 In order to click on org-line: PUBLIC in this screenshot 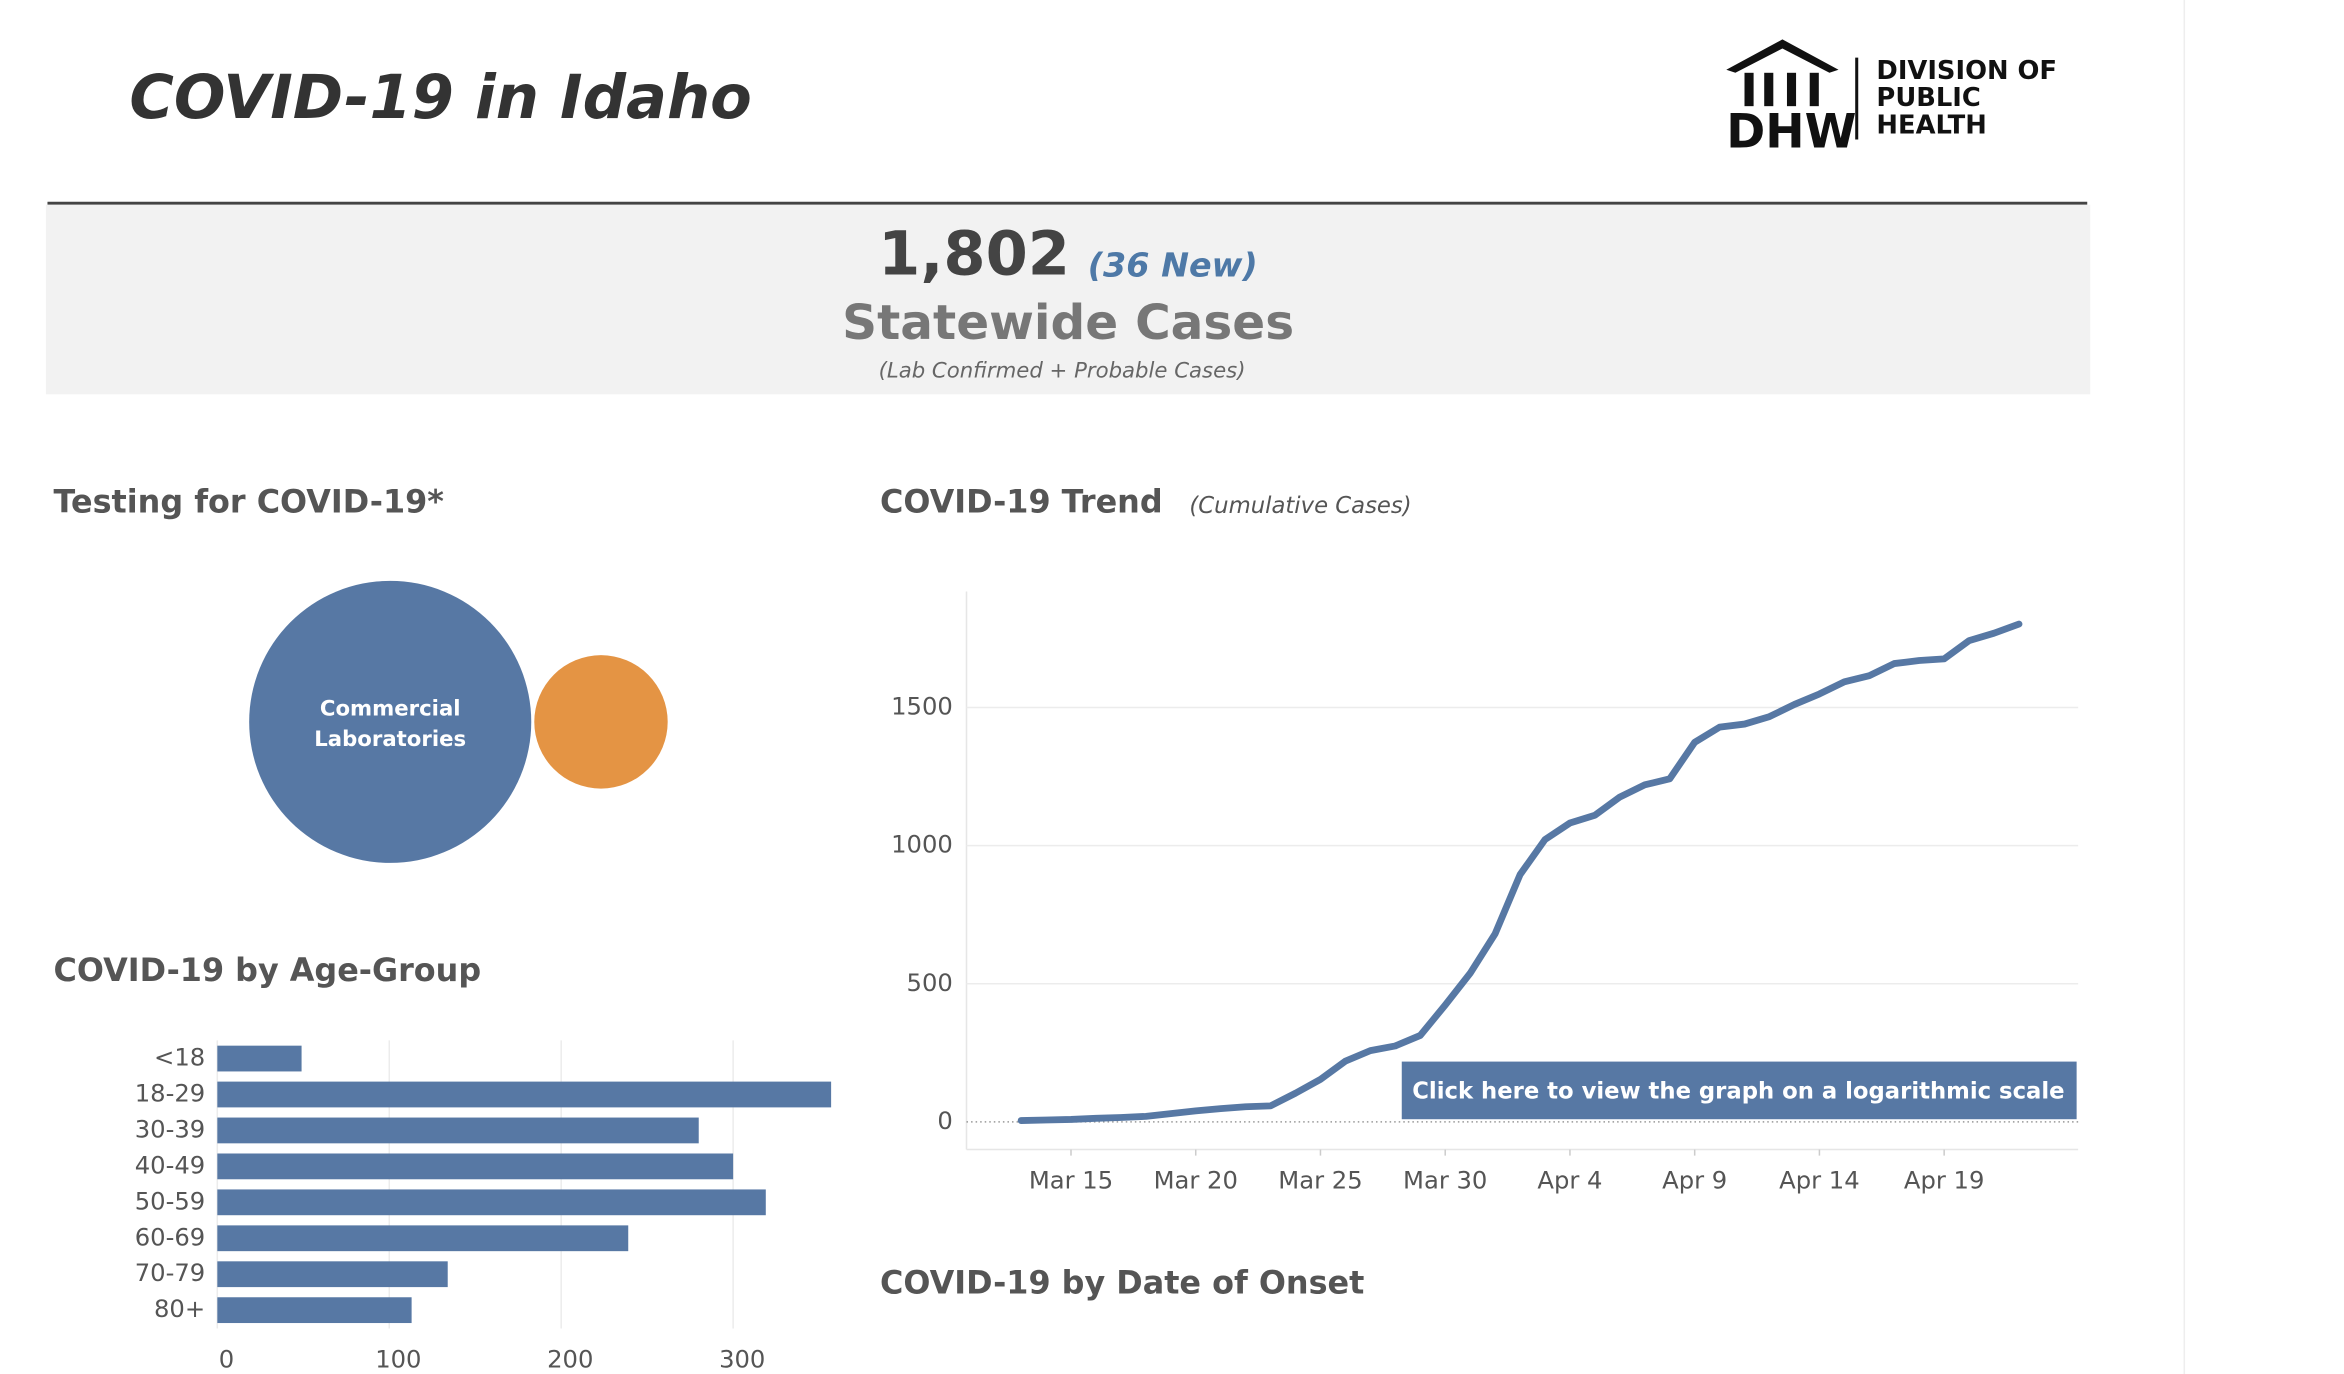, I will do `click(1928, 98)`.